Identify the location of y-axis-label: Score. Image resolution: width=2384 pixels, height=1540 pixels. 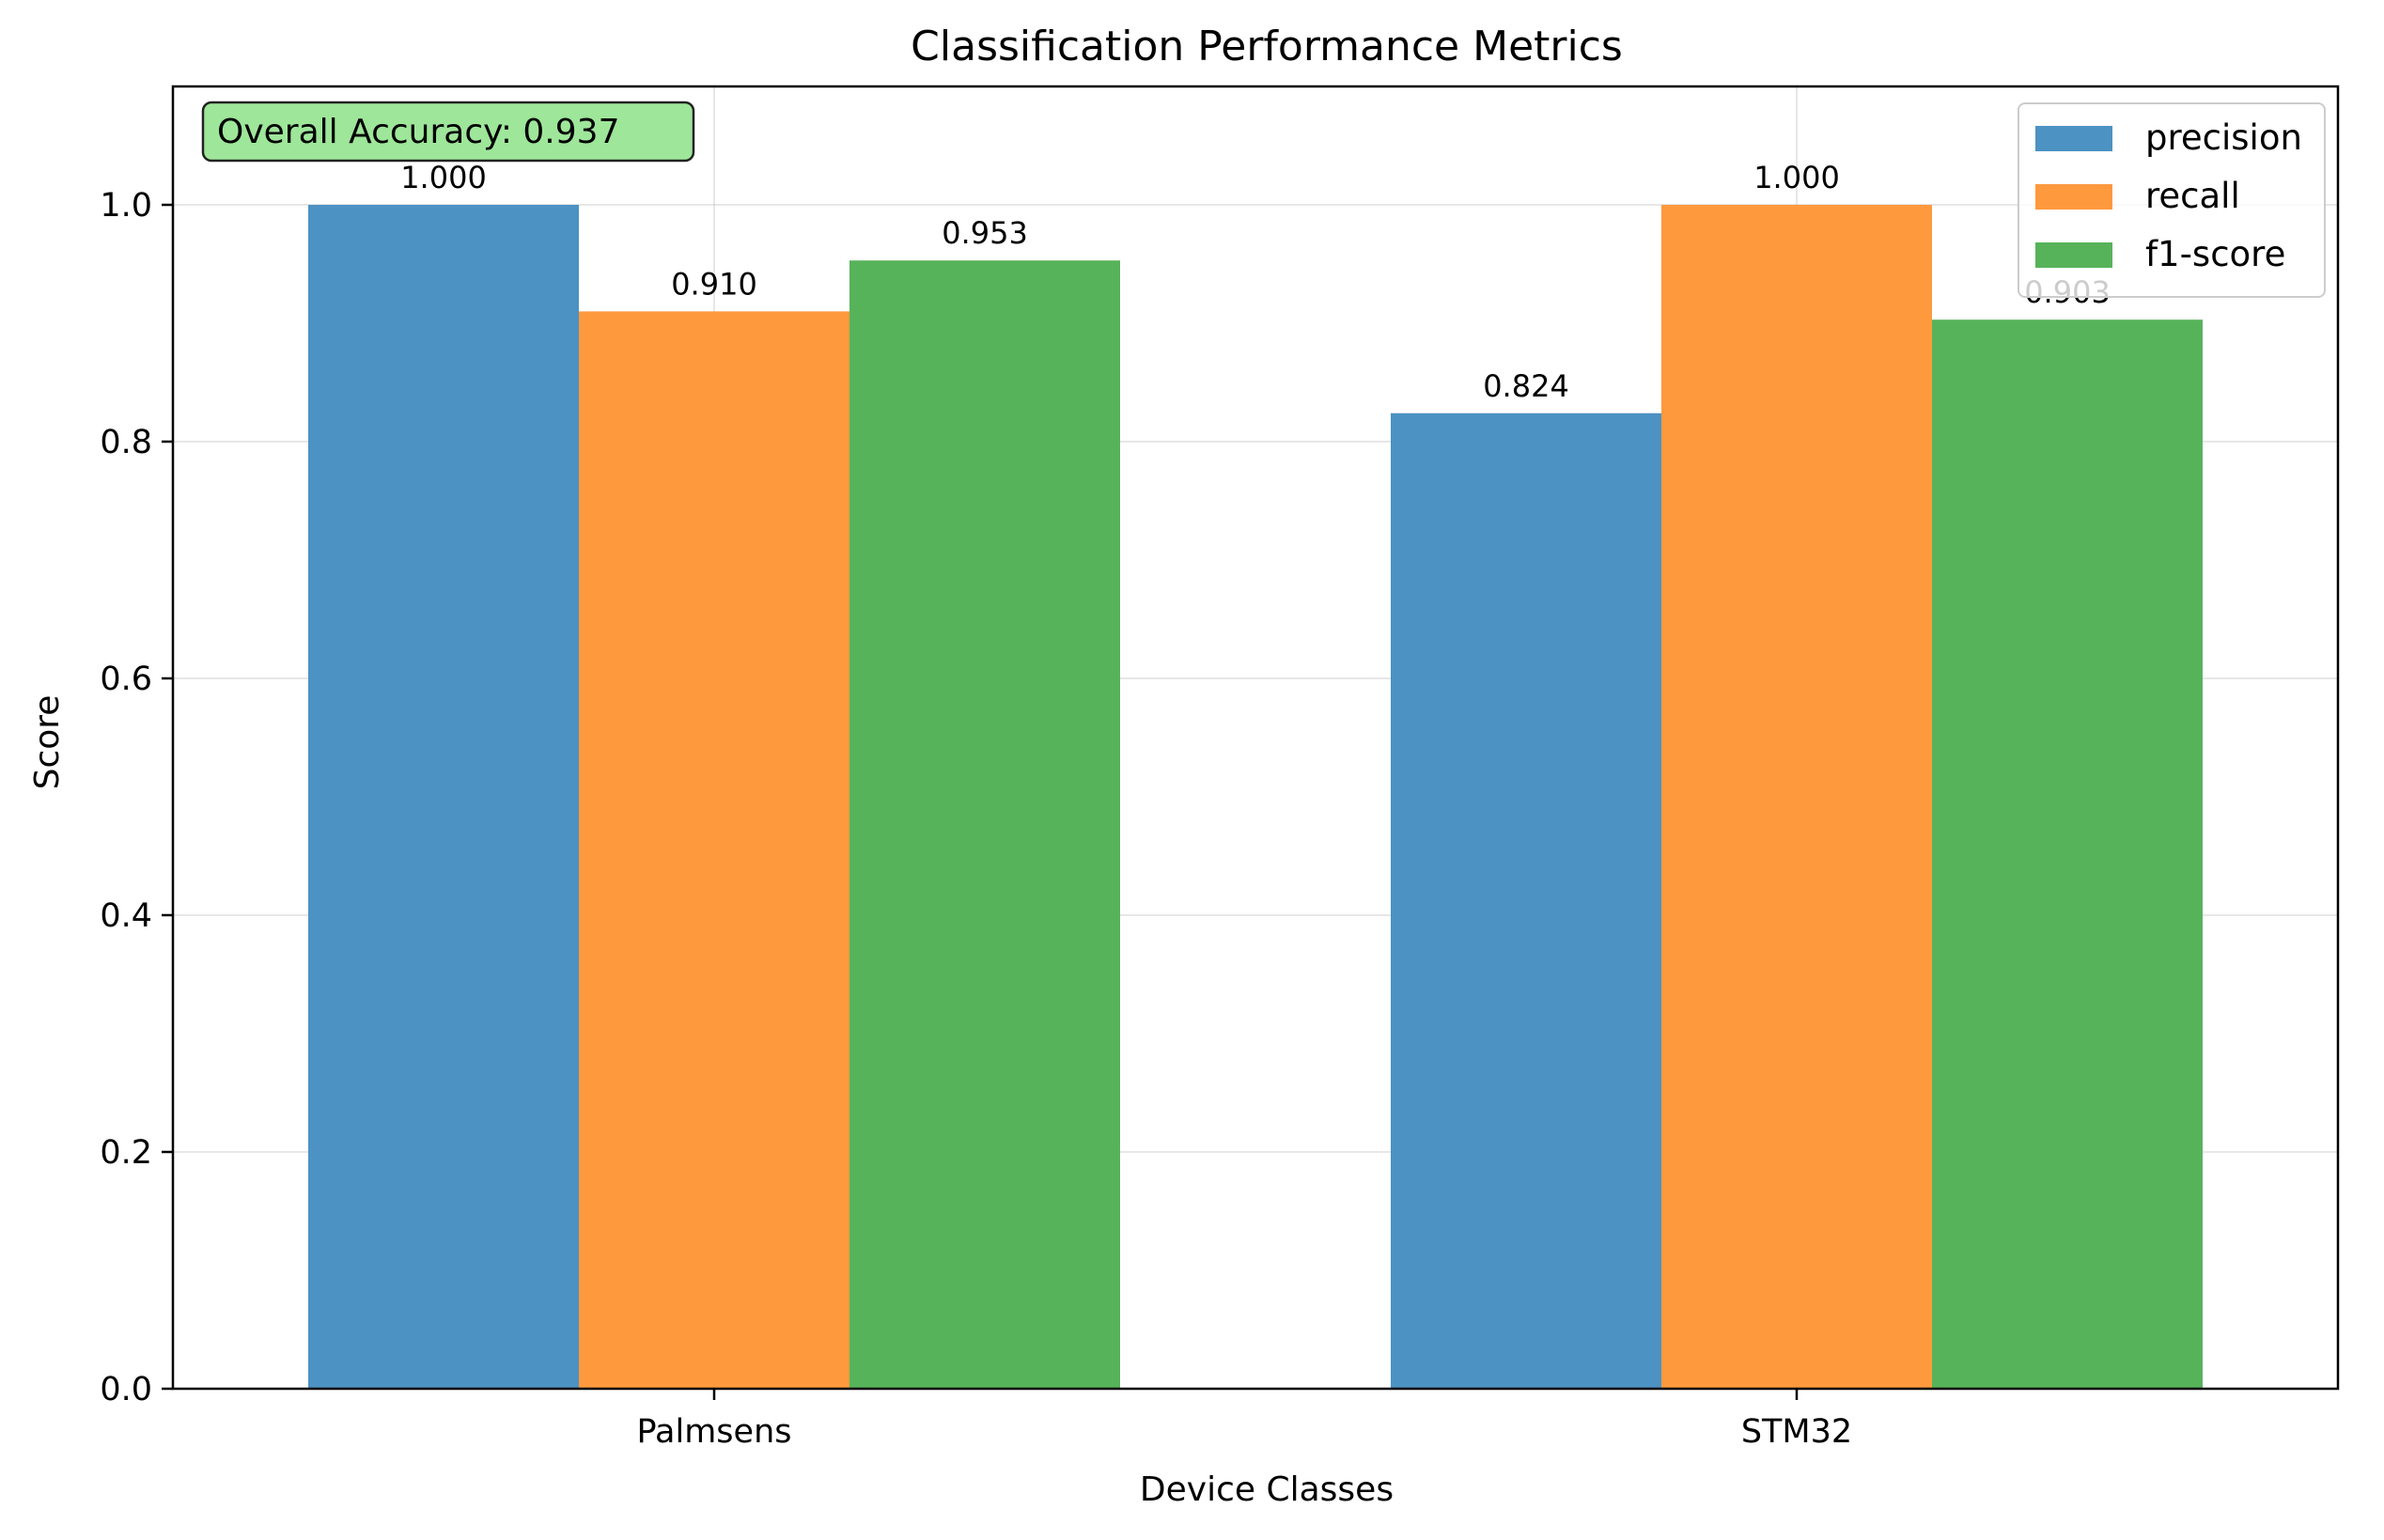
(47, 742).